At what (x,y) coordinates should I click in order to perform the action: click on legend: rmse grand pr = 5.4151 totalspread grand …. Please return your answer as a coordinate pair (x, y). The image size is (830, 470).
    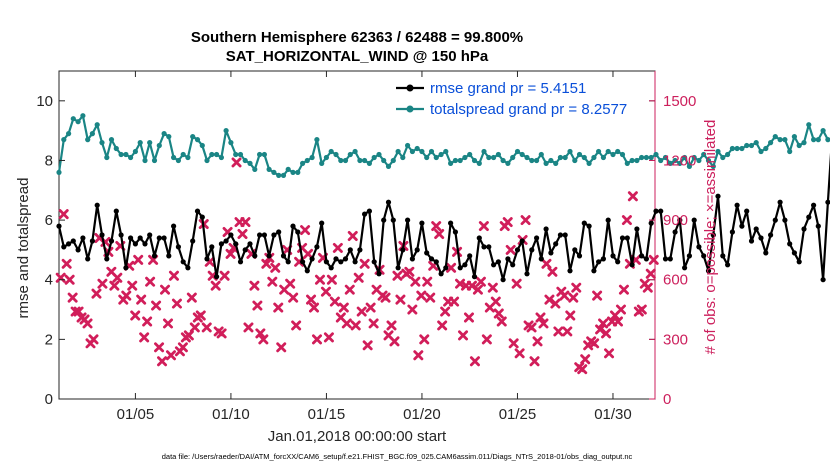
    Looking at the image, I should click on (511, 99).